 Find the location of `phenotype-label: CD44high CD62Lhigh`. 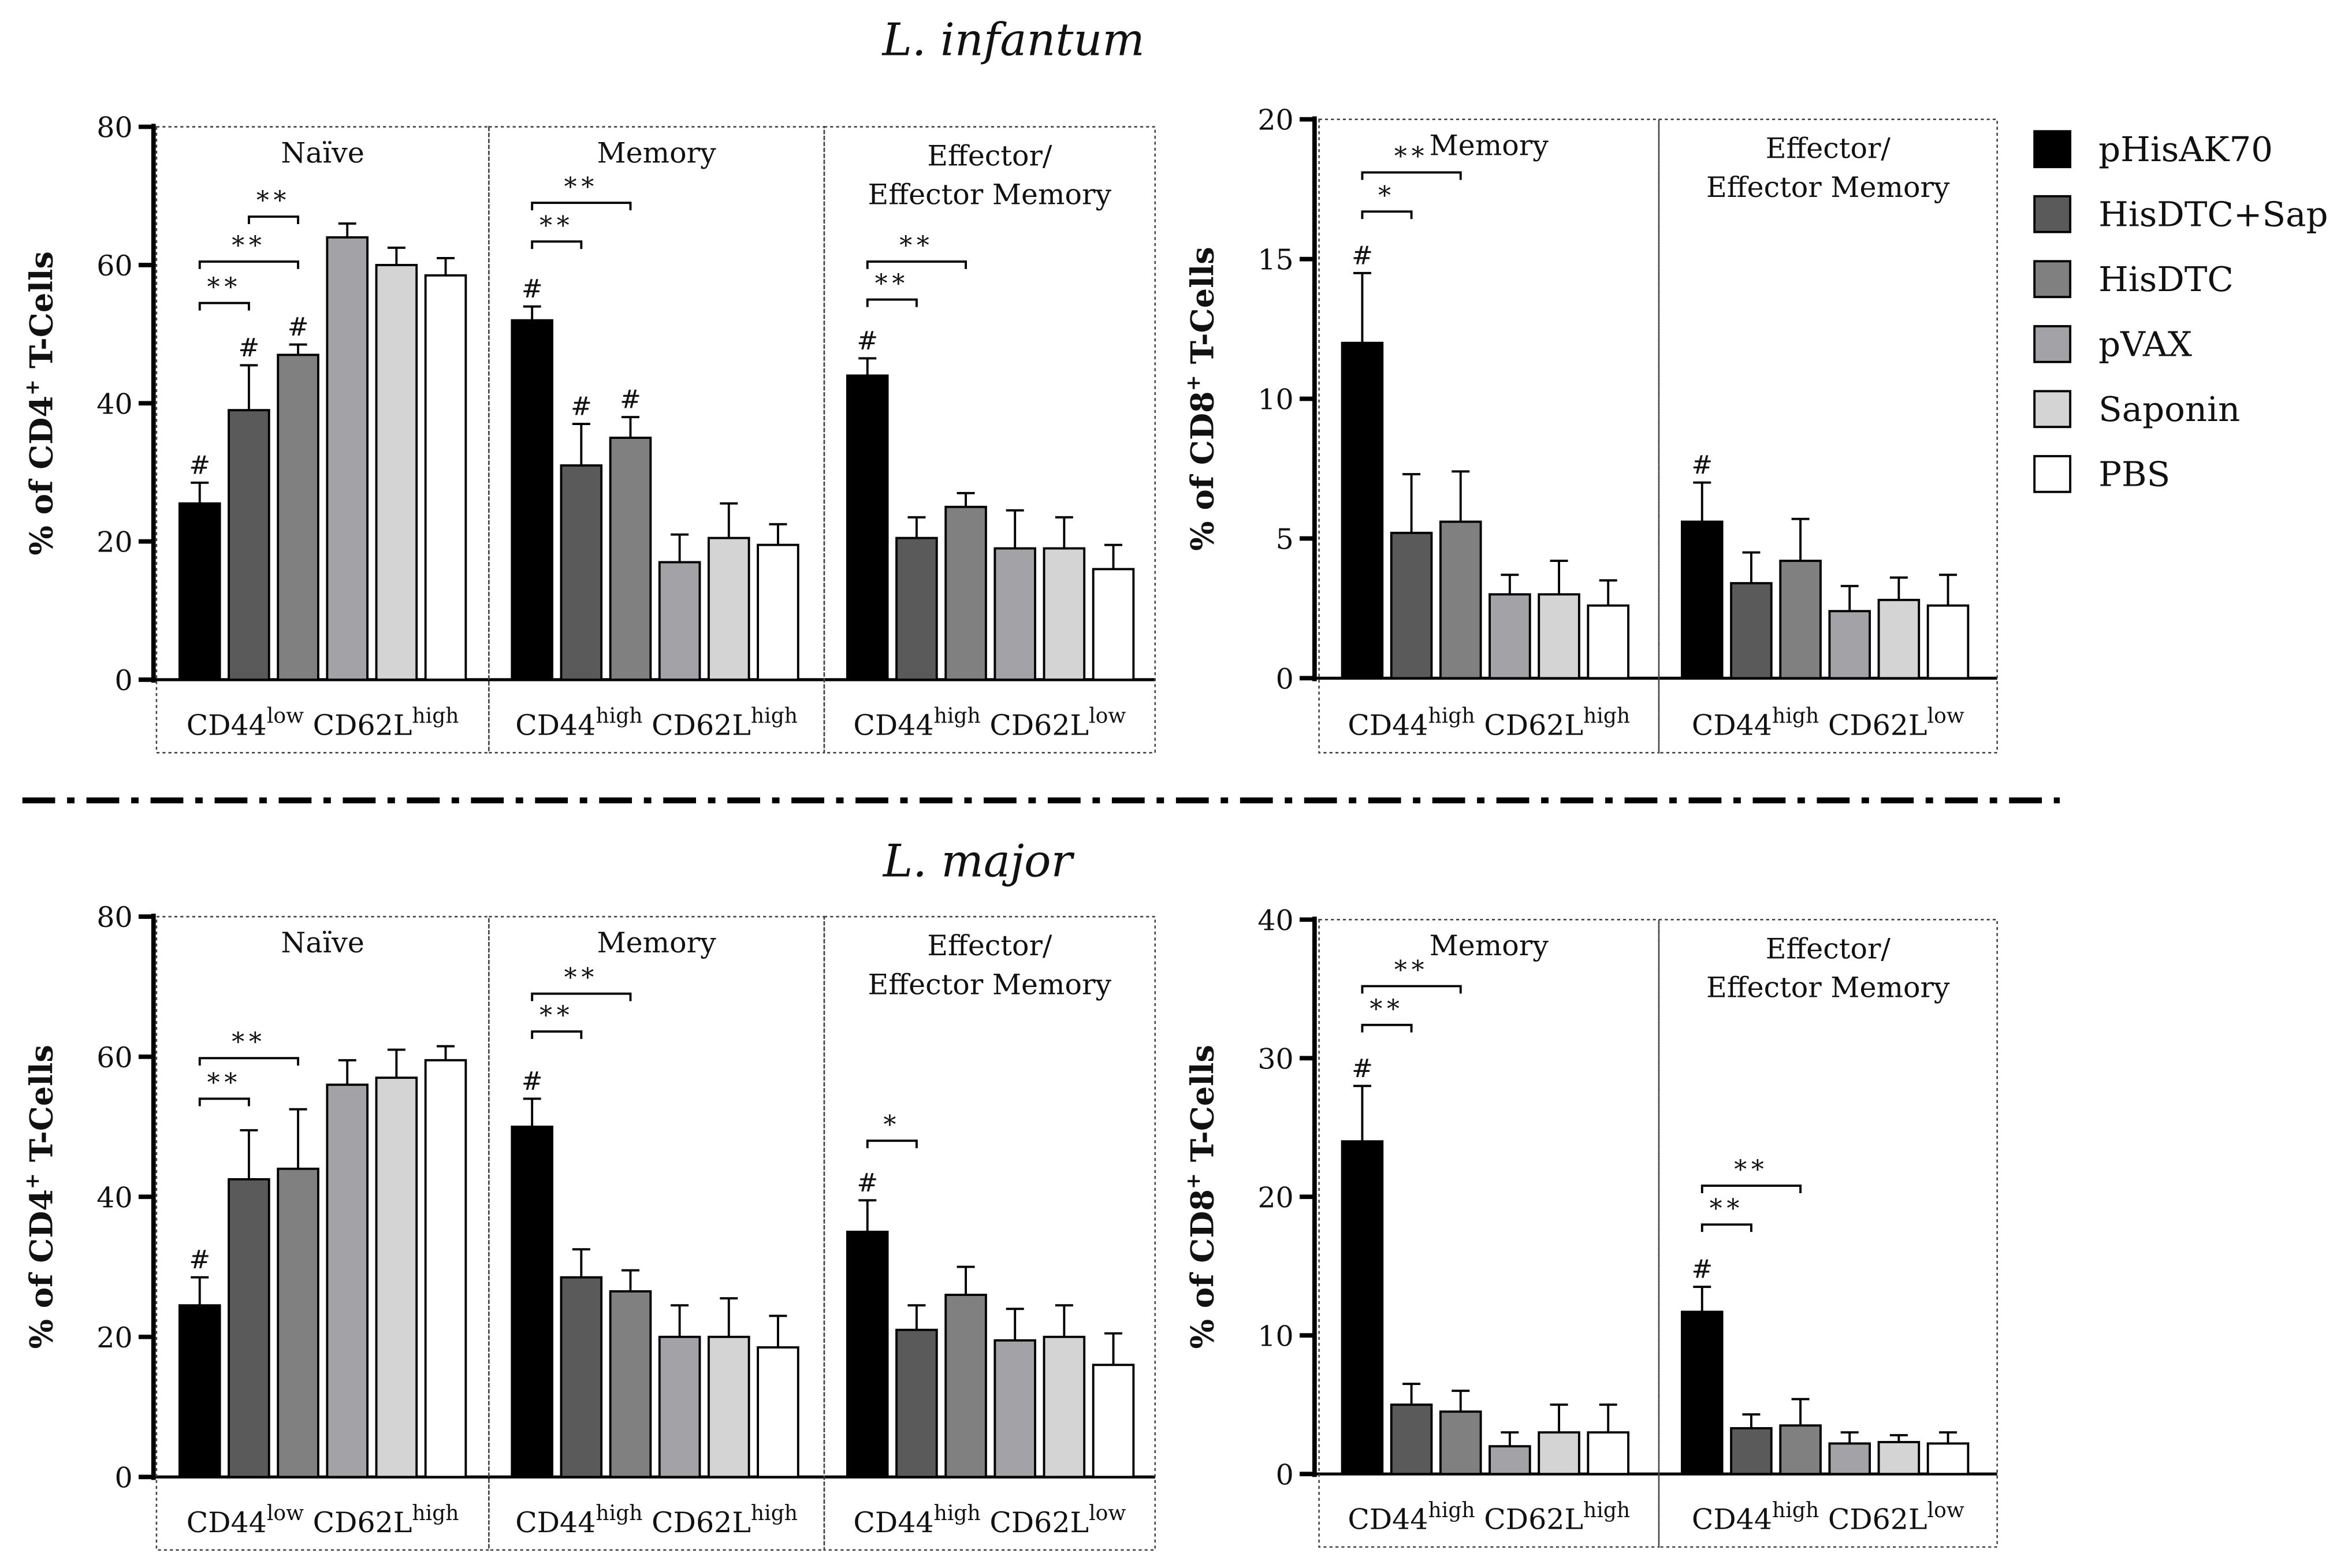

phenotype-label: CD44high CD62Lhigh is located at coordinates (657, 1519).